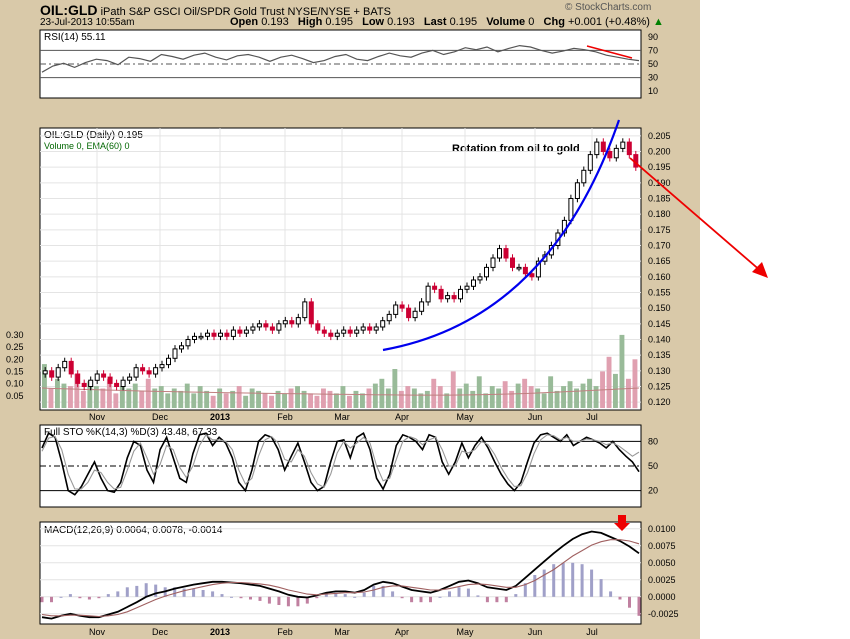  What do you see at coordinates (622, 527) in the screenshot?
I see `macd-down-arrow-icon` at bounding box center [622, 527].